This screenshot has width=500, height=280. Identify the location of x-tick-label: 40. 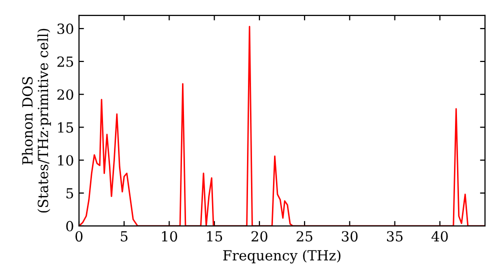
(439, 236).